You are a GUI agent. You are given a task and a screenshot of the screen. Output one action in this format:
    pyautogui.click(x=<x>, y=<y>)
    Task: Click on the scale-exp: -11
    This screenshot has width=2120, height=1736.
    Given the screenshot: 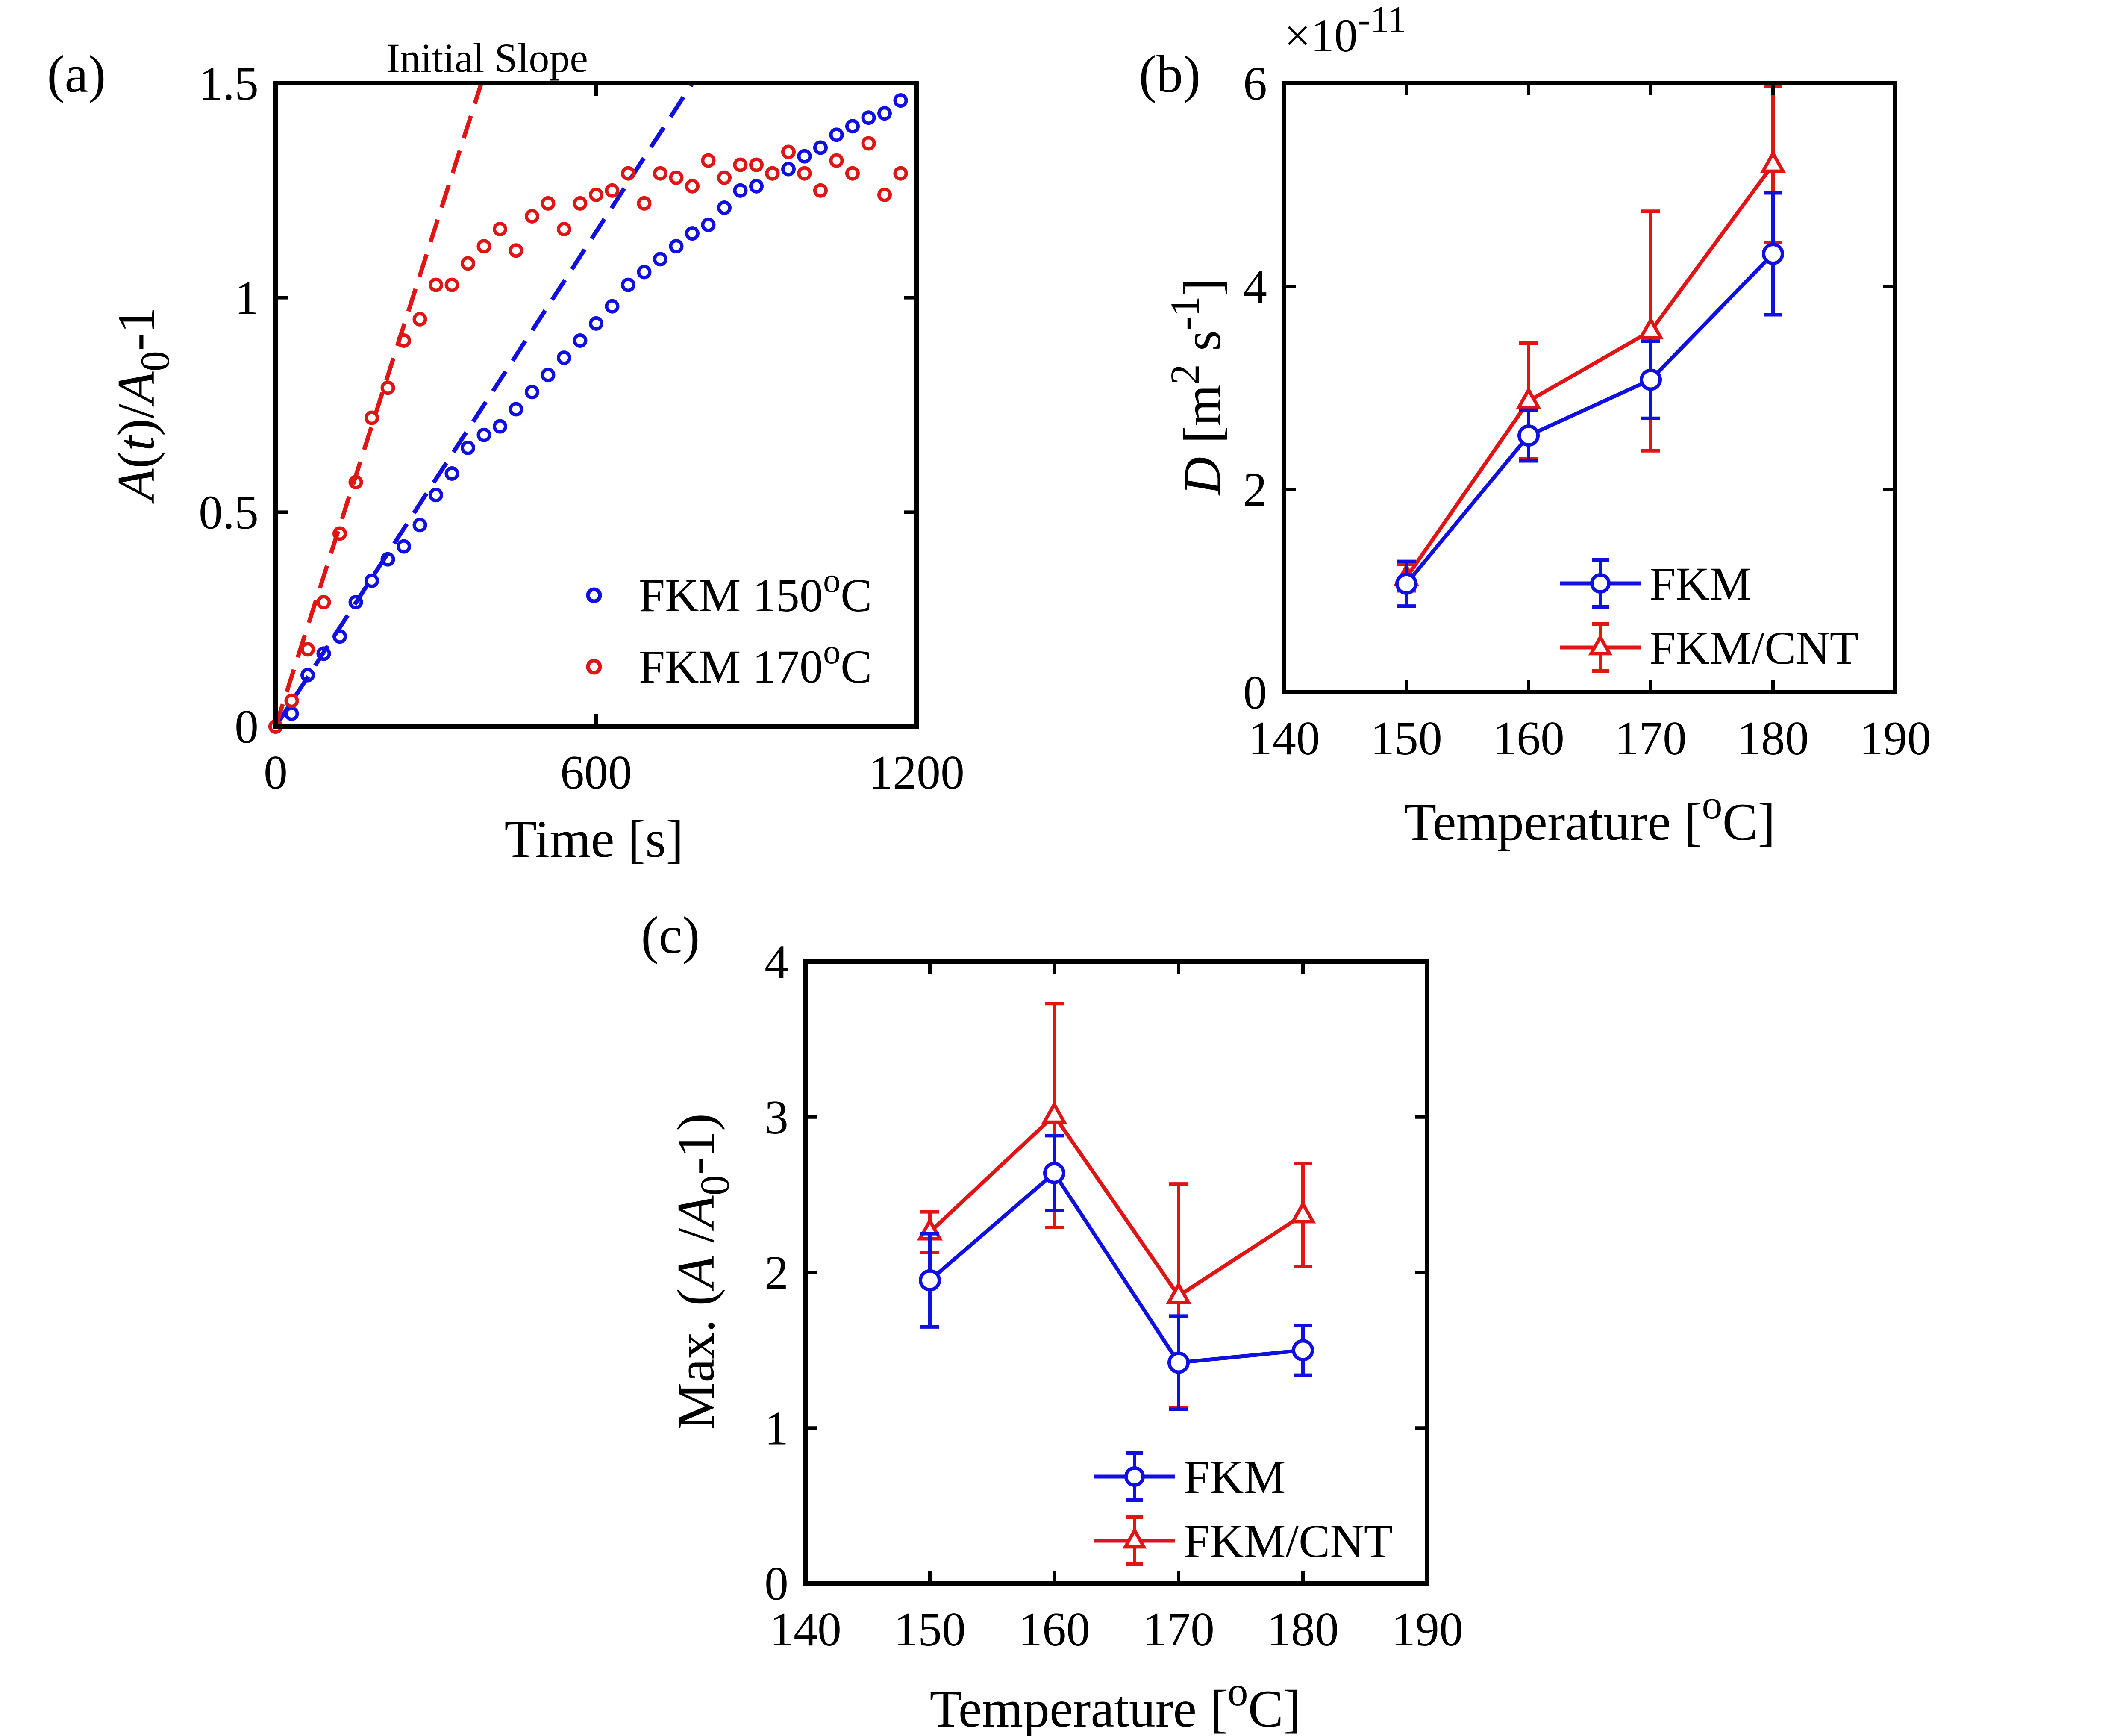 What is the action you would take?
    pyautogui.click(x=1382, y=20)
    